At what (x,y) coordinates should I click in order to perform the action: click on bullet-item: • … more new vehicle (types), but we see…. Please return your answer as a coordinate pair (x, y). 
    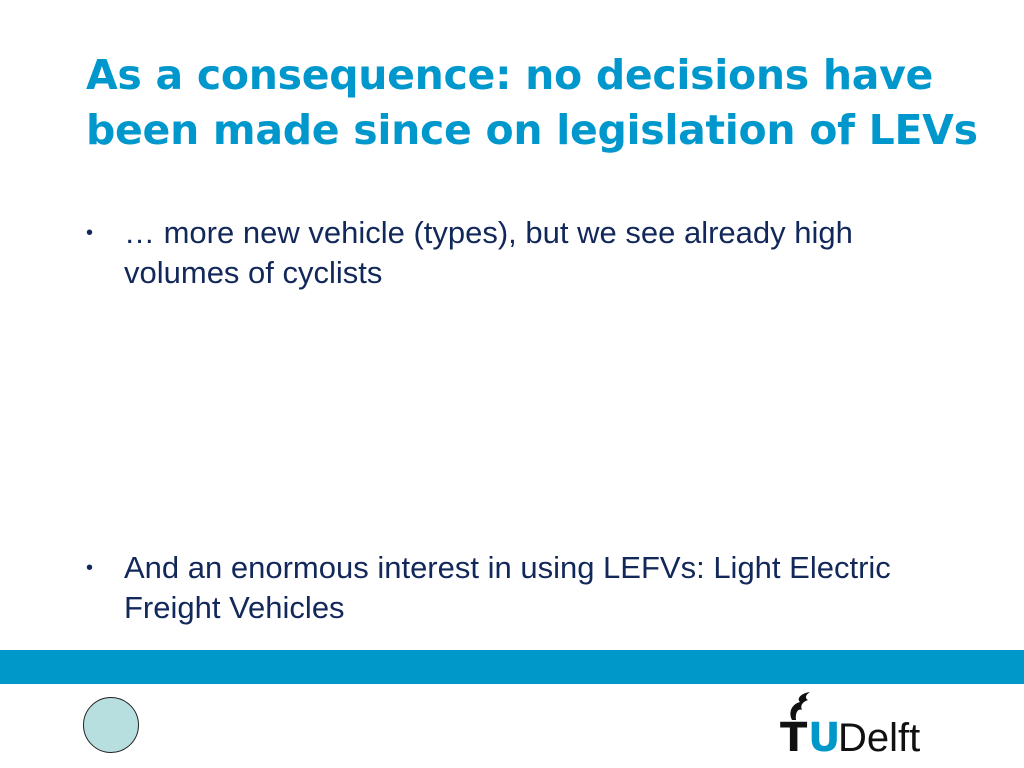
    Looking at the image, I should click on (526, 253).